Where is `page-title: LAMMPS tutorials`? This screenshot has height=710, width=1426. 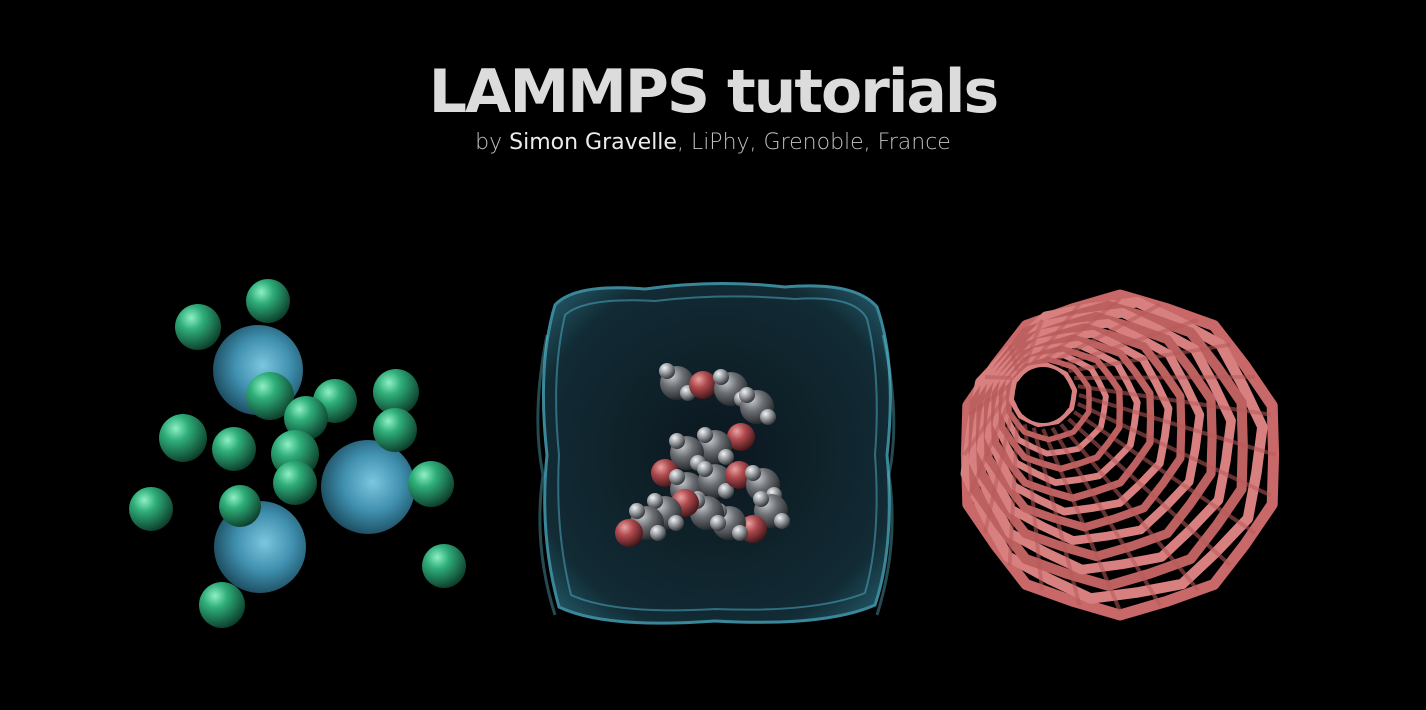
page-title: LAMMPS tutorials is located at coordinates (713, 92).